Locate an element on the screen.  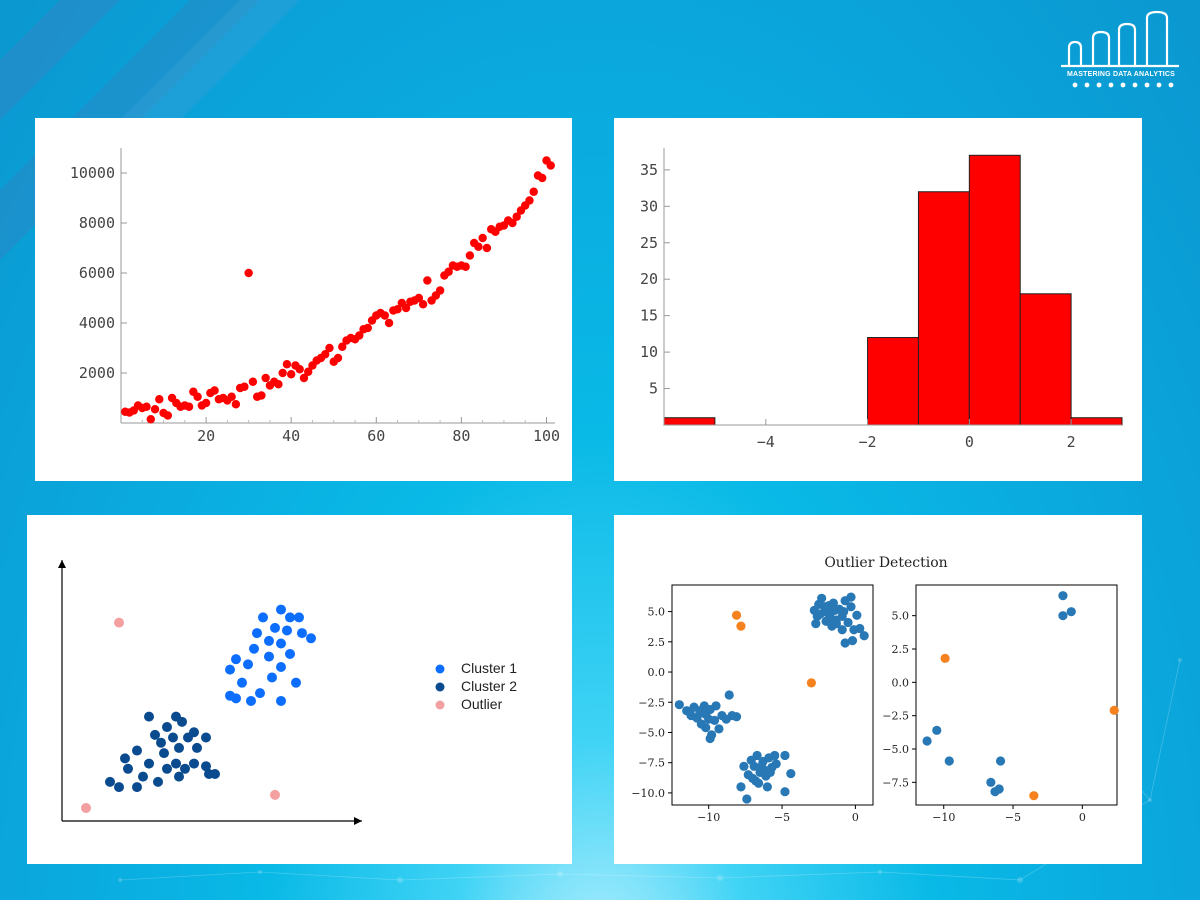
logo-text: MASTERING DATA ANALYTICS is located at coordinates (1121, 74).